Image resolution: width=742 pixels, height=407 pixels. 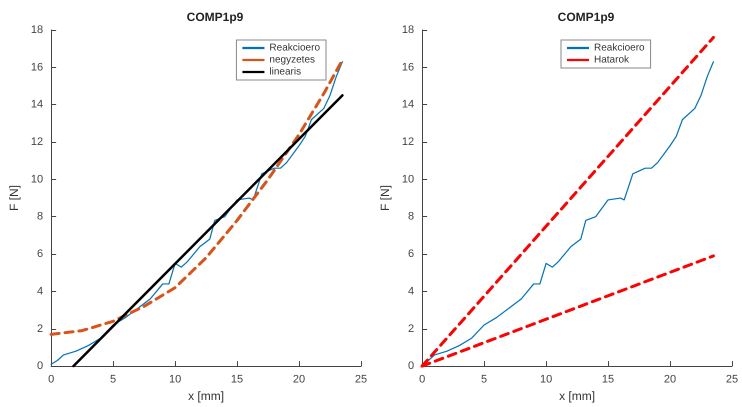 What do you see at coordinates (292, 60) in the screenshot?
I see `legend-label: negyzetes` at bounding box center [292, 60].